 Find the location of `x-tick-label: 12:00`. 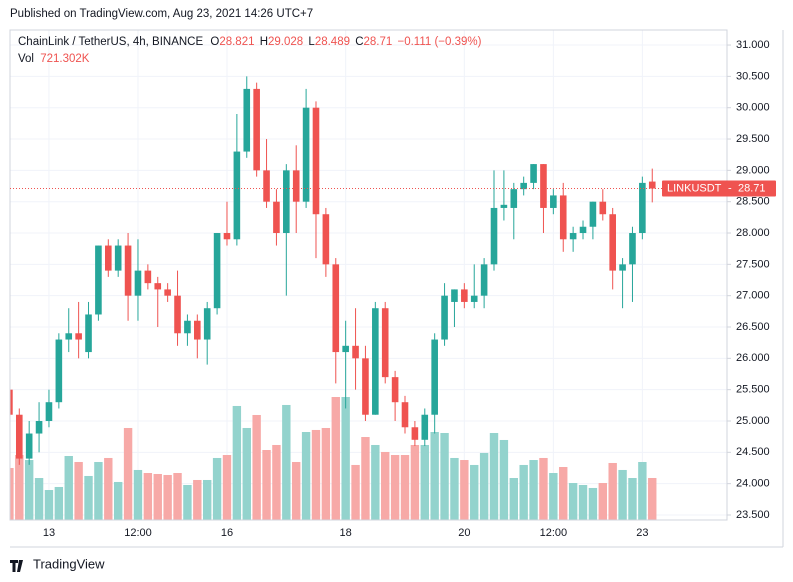

x-tick-label: 12:00 is located at coordinates (554, 533).